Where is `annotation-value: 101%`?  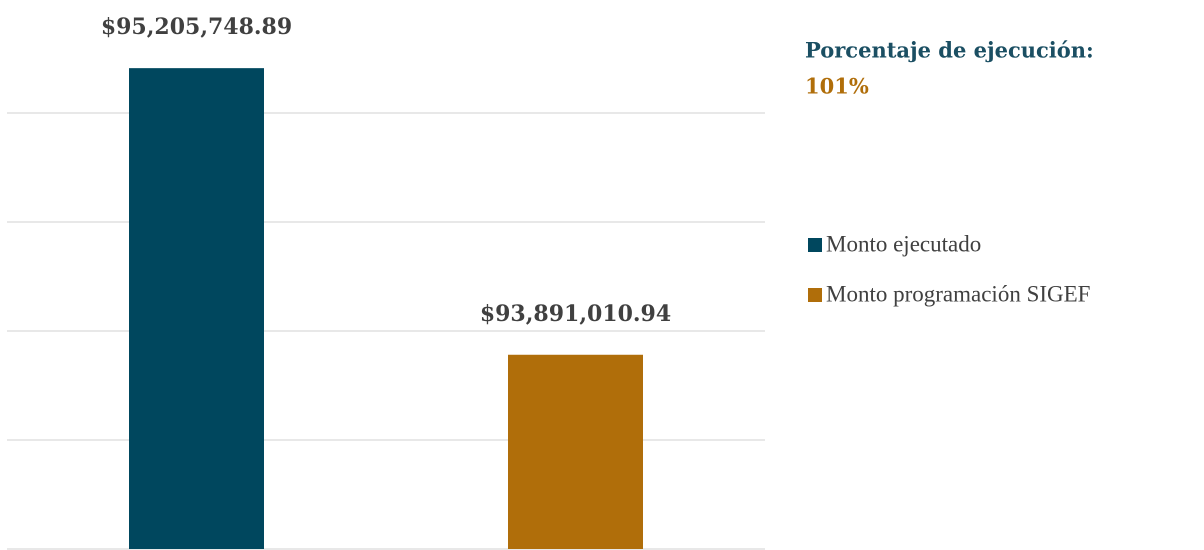
annotation-value: 101% is located at coordinates (837, 86).